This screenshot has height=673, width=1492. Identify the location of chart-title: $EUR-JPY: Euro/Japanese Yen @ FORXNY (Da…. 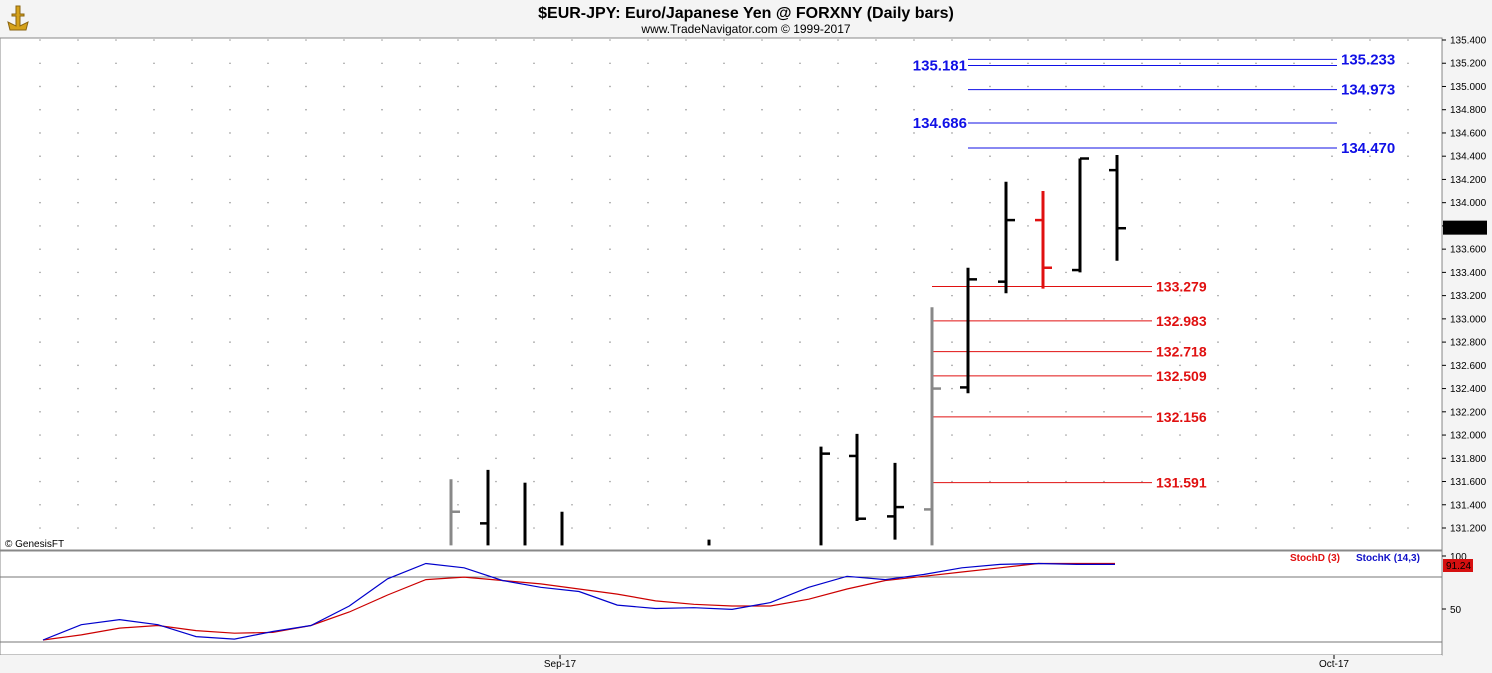
(746, 13).